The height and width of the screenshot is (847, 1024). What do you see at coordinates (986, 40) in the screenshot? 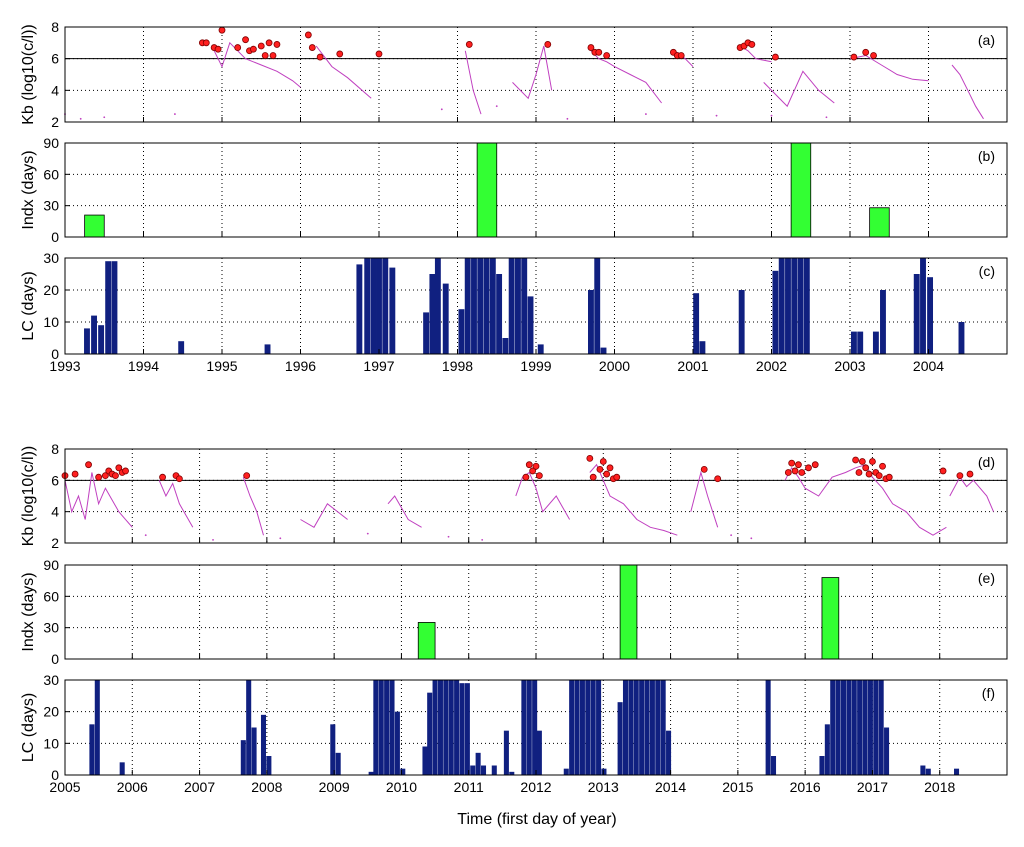
I see `panel-label: (a)` at bounding box center [986, 40].